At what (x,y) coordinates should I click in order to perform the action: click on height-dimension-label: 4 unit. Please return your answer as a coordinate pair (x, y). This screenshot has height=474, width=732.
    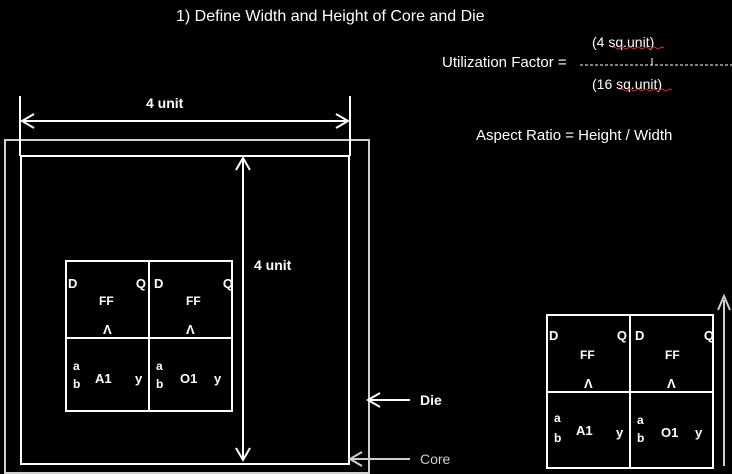
    Looking at the image, I should click on (272, 265).